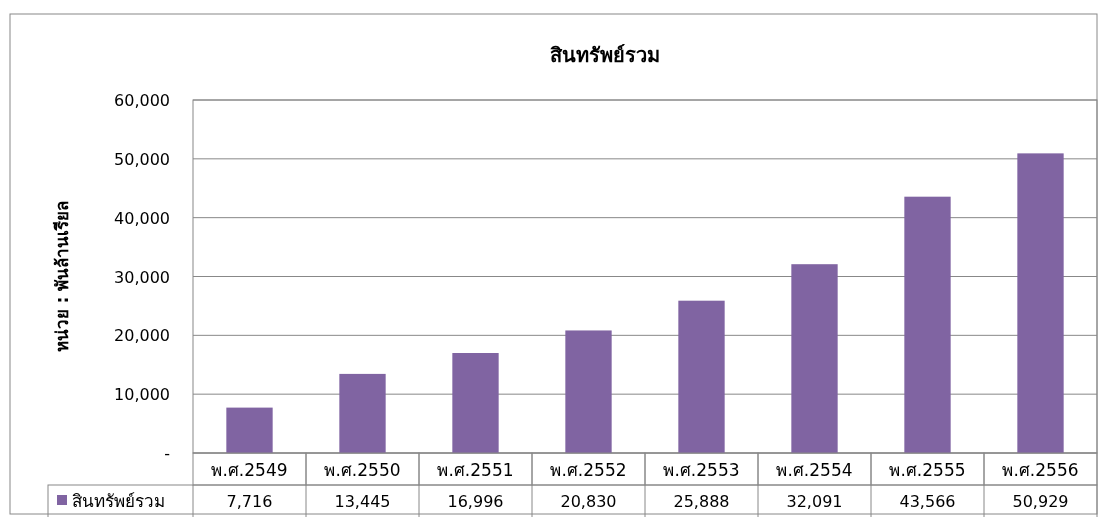 The height and width of the screenshot is (517, 1107). I want to click on x-tick-label: พ.ศ.2549, so click(249, 470).